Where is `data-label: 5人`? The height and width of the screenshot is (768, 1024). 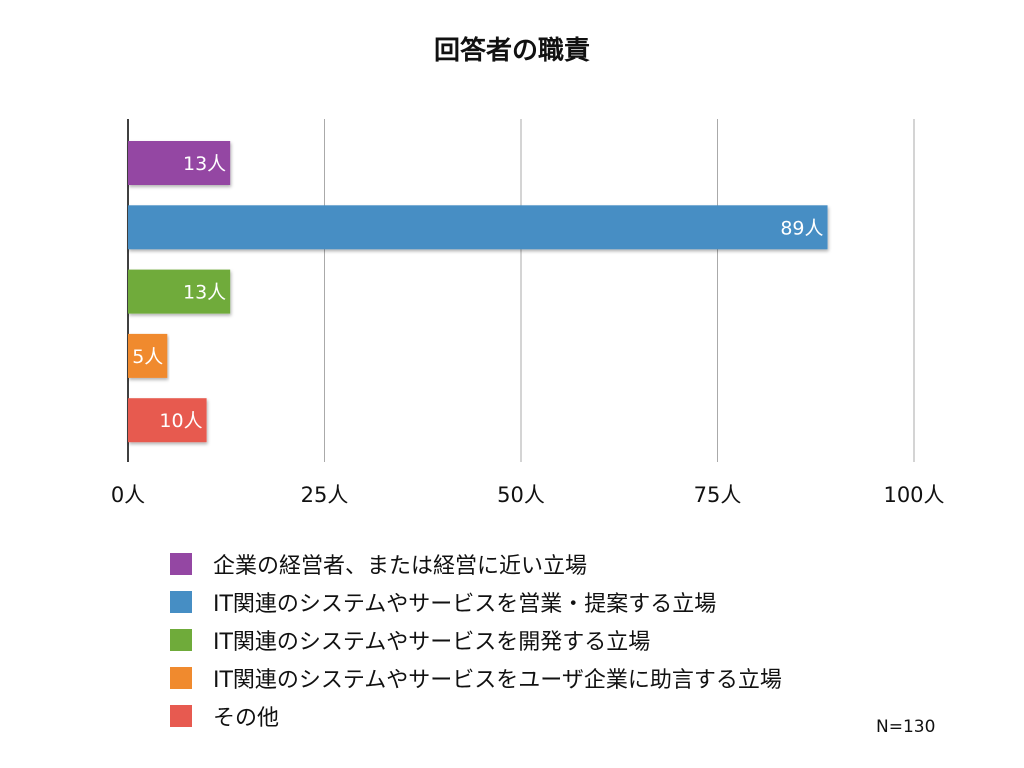 data-label: 5人 is located at coordinates (147, 357).